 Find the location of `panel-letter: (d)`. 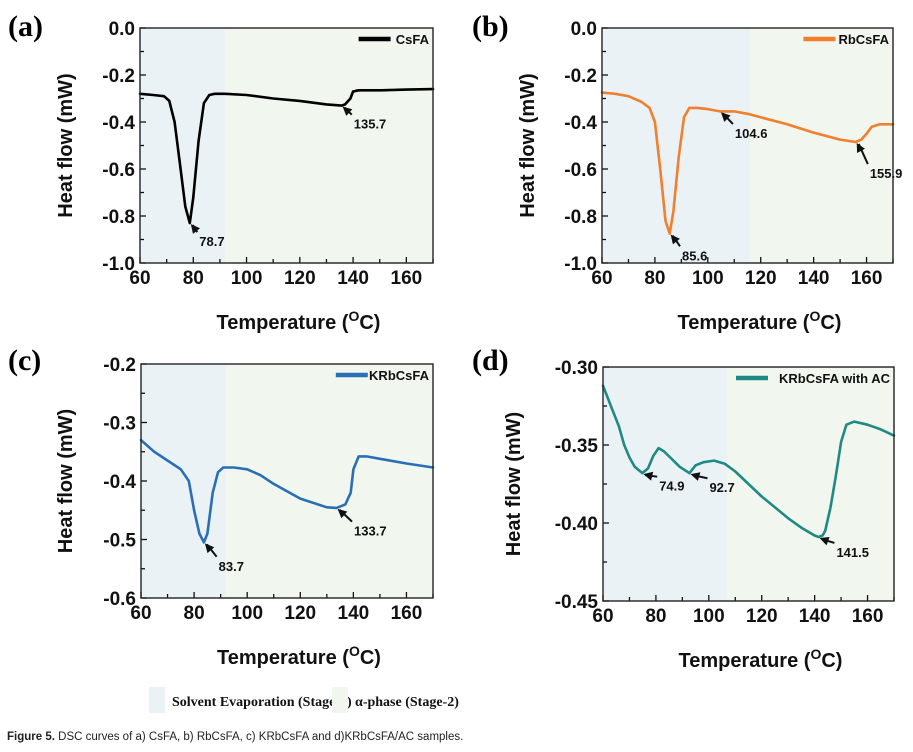

panel-letter: (d) is located at coordinates (490, 360).